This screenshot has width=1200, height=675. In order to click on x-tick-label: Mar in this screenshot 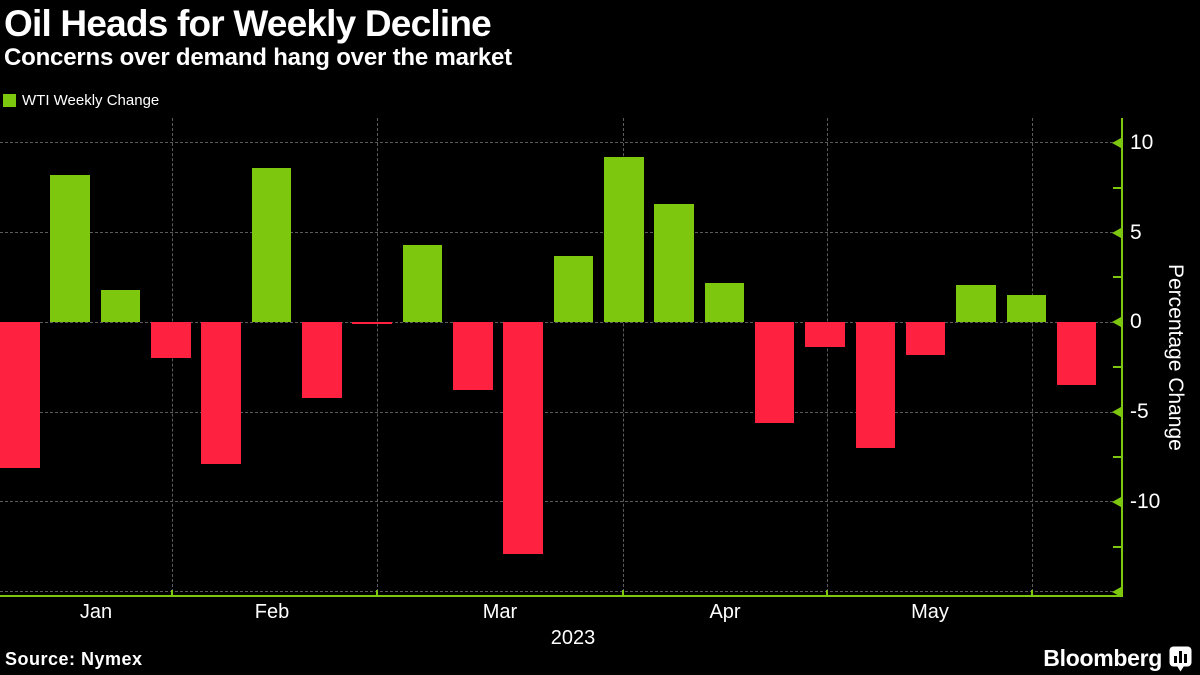, I will do `click(500, 612)`.